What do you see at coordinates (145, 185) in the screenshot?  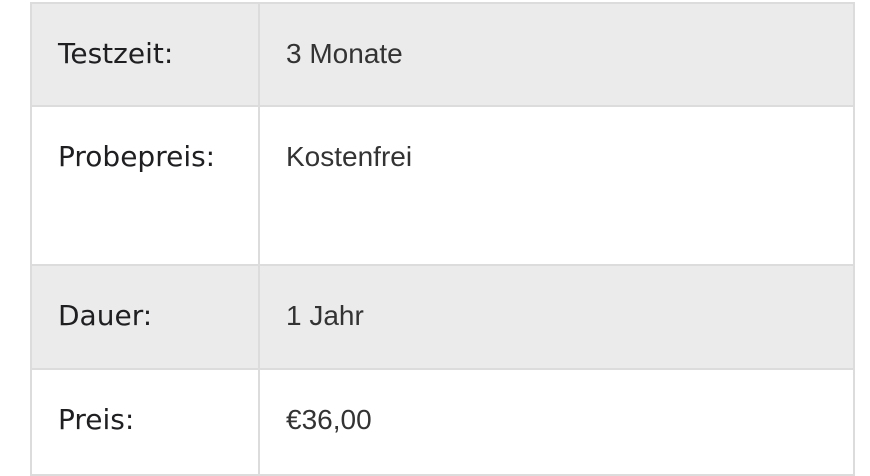 I see `row-label: Probepreis:` at bounding box center [145, 185].